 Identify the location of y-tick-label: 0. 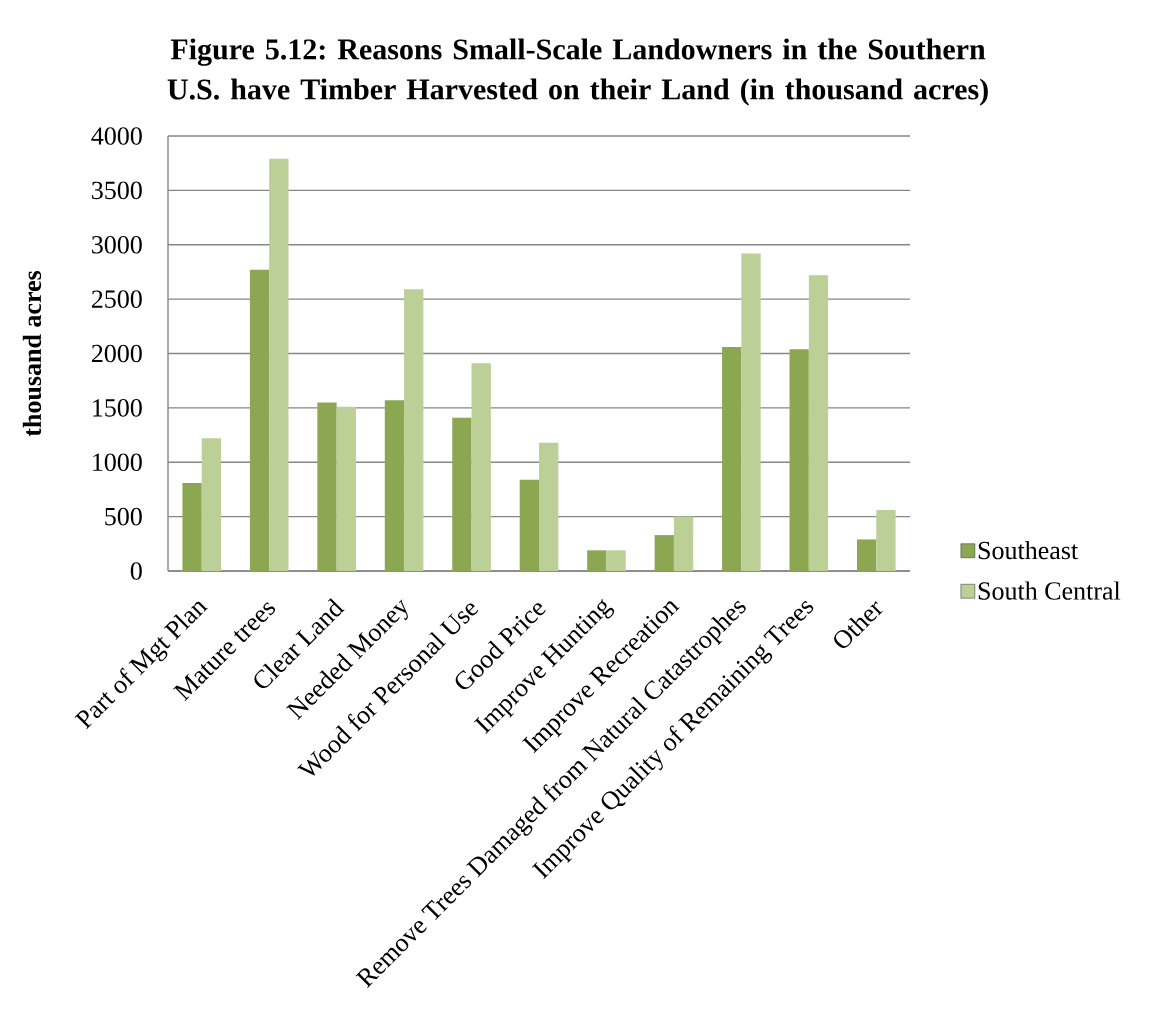
(136, 571).